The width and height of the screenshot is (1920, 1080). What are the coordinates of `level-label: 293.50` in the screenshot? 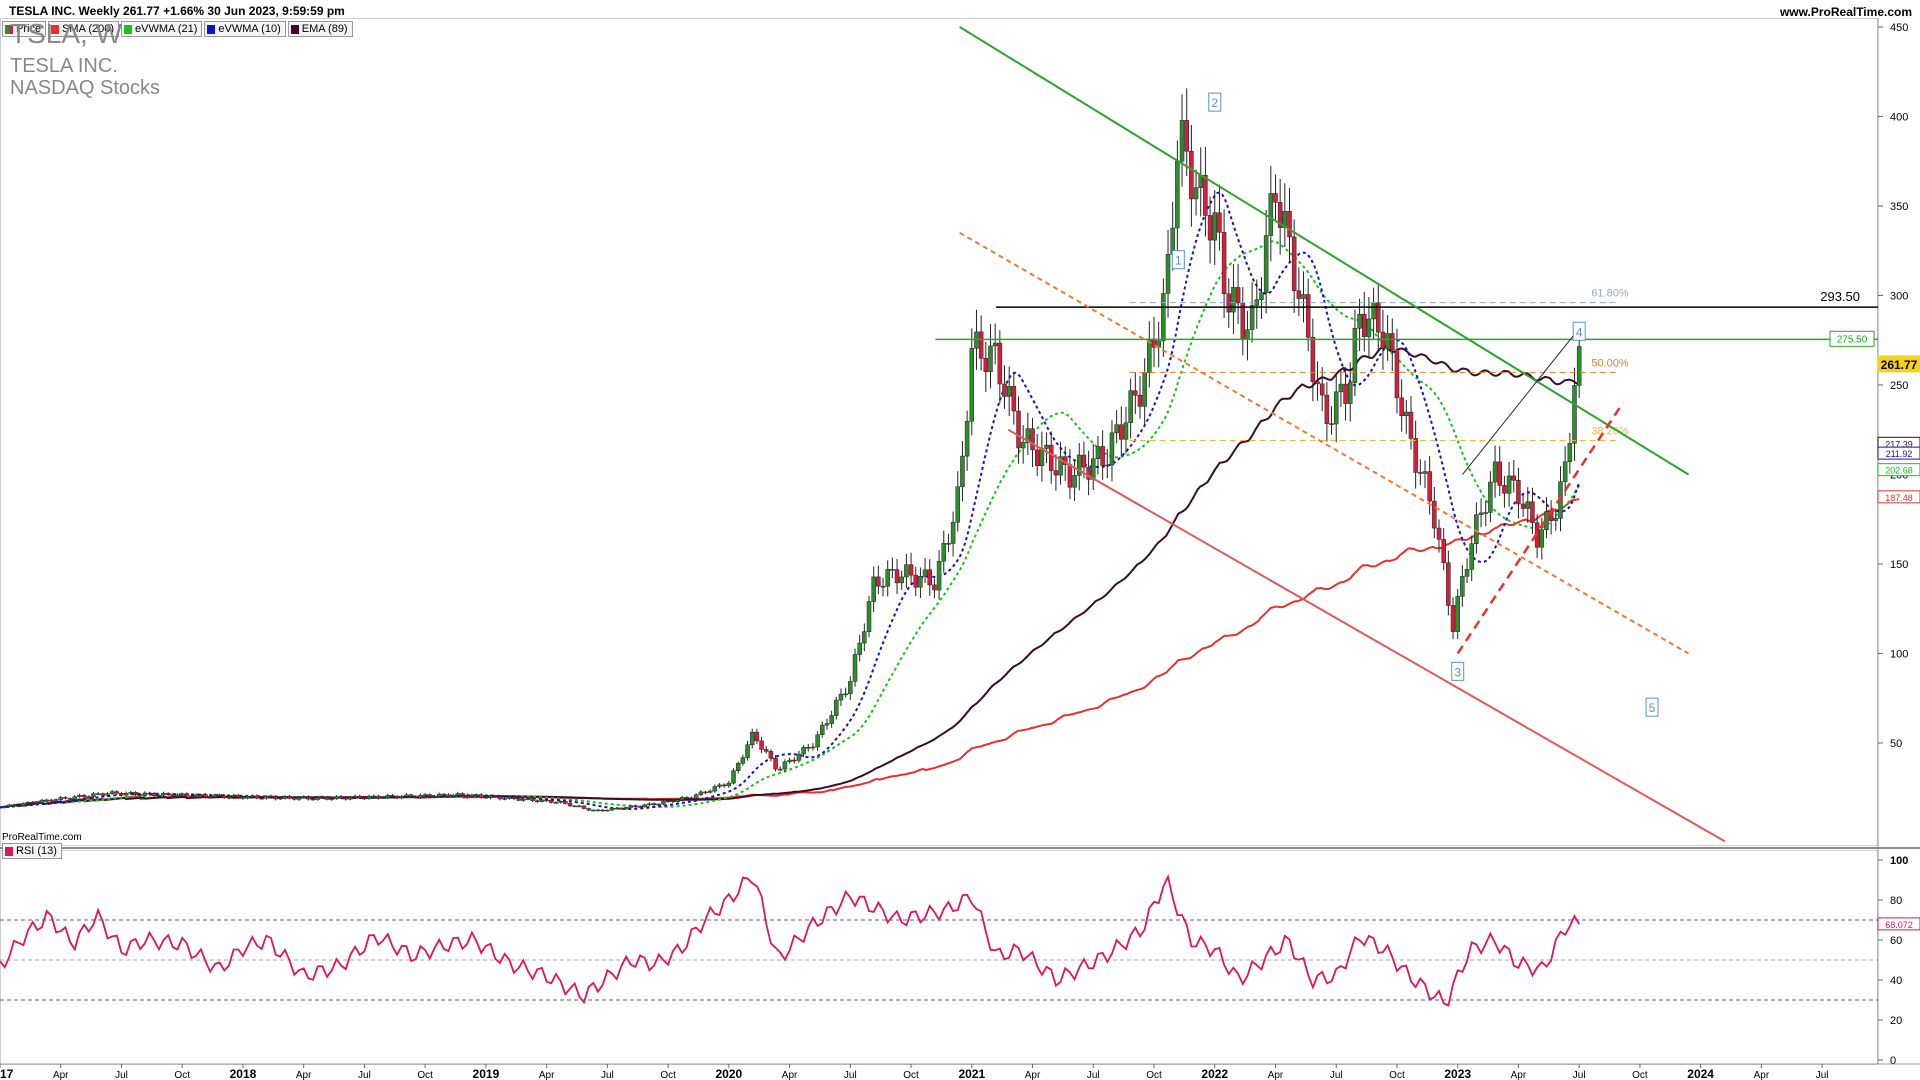 It's located at (1840, 296).